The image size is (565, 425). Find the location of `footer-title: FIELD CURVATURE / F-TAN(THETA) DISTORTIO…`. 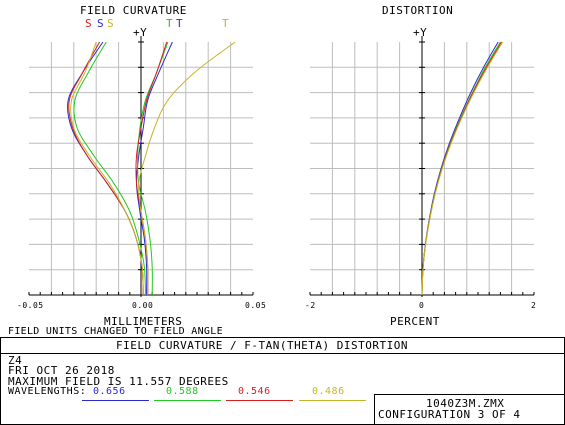

footer-title: FIELD CURVATURE / F-TAN(THETA) DISTORTIO… is located at coordinates (262, 345).